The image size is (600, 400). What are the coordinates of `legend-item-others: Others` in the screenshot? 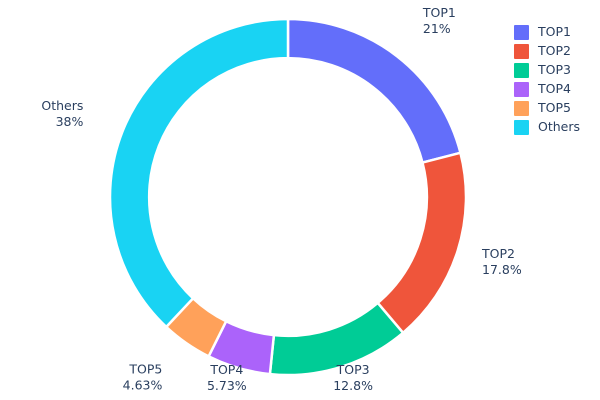 It's located at (547, 127).